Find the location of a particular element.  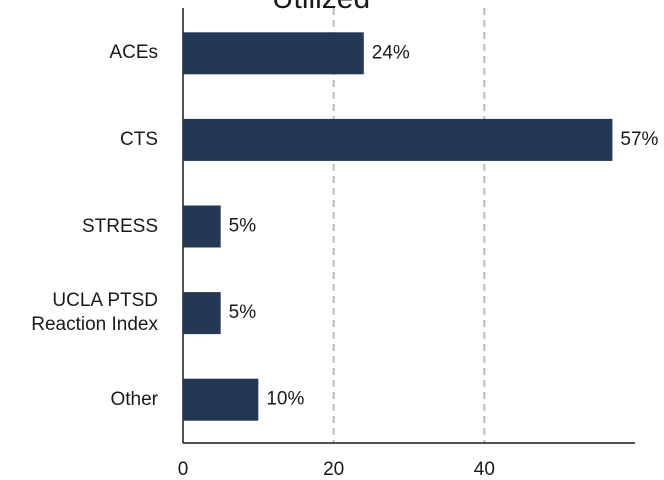

y-tick-label: STRESS is located at coordinates (119, 226).